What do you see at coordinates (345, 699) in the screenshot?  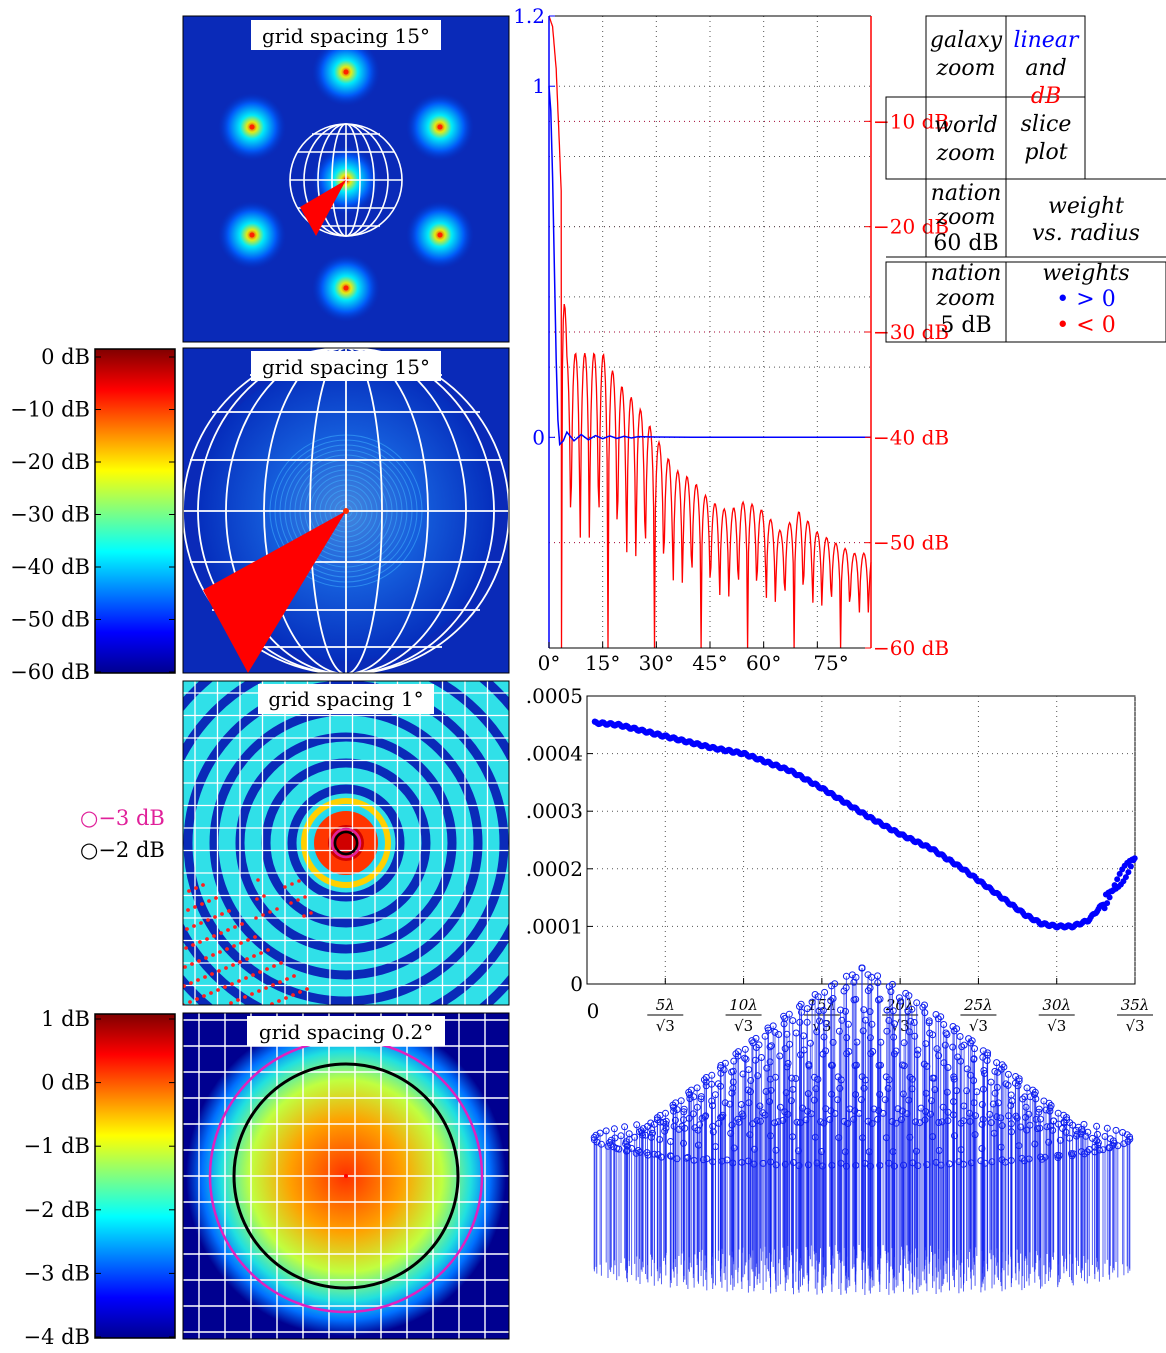 I see `nation60-grid-label: grid spacing 1°` at bounding box center [345, 699].